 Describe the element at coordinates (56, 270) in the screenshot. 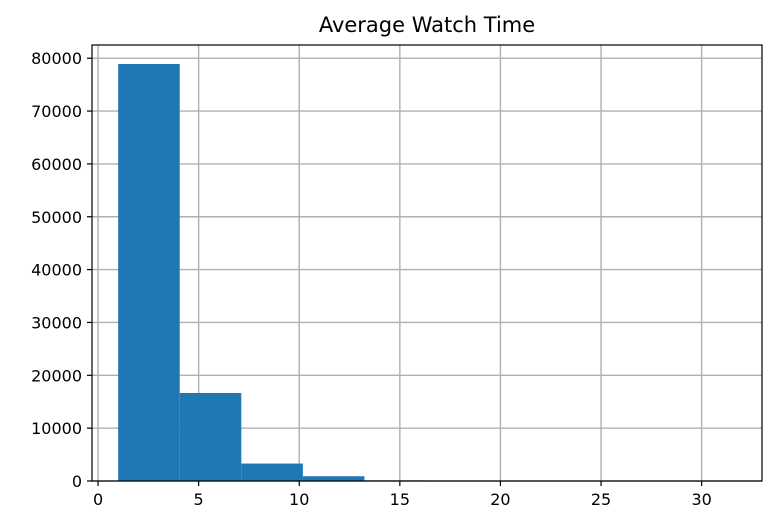

I see `y-tick-label: 40000` at that location.